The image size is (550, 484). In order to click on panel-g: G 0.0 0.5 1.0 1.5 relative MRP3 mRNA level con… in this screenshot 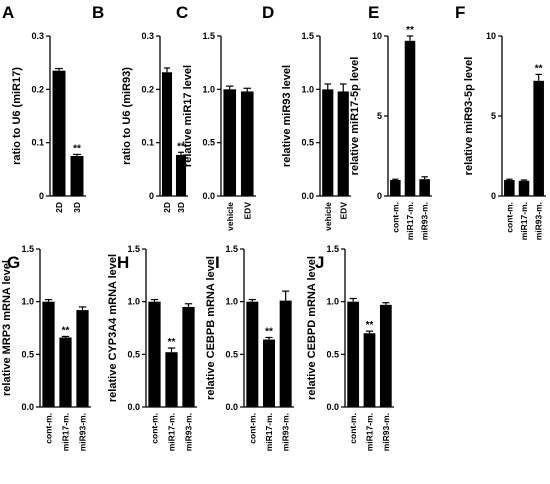, I will do `click(46, 347)`.